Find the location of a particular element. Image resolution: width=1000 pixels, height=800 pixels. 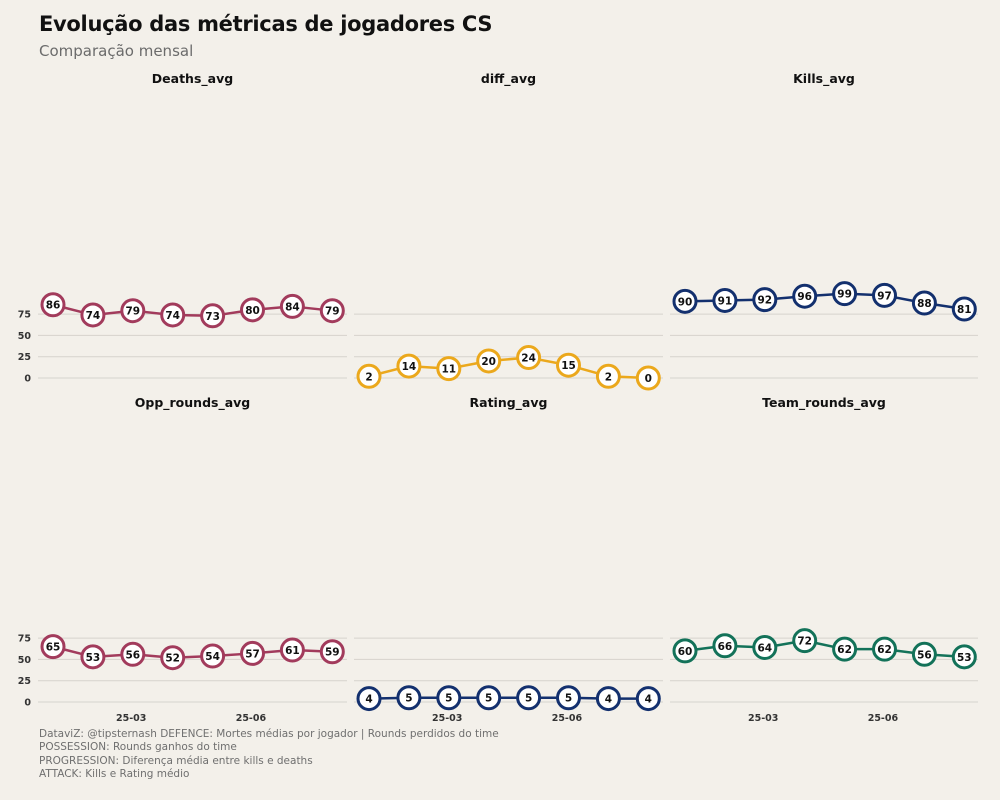

data-label-kills-avg-5: 97 is located at coordinates (884, 296).